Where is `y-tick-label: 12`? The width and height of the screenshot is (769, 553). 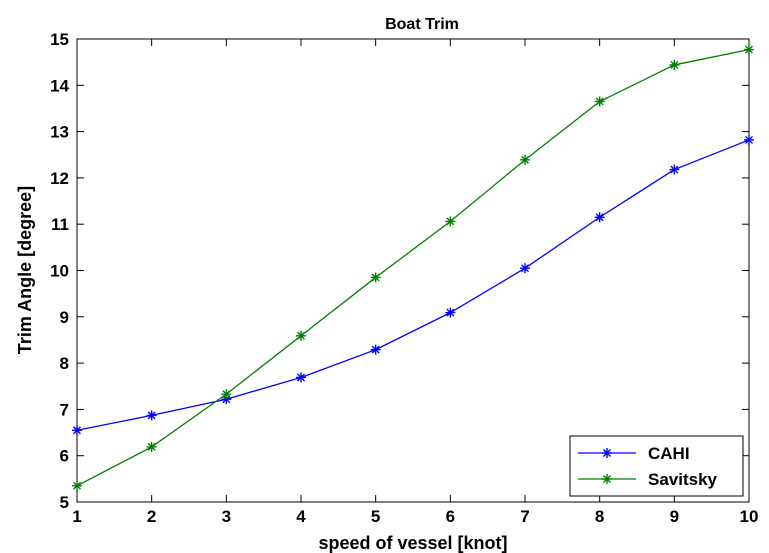
y-tick-label: 12 is located at coordinates (59, 178).